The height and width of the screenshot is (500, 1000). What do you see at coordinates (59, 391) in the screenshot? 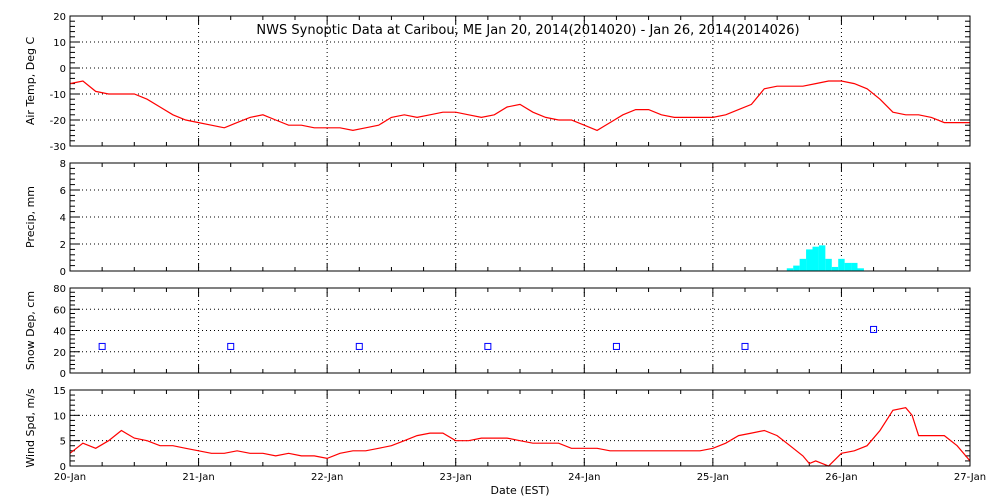
I see `y-tick-label: 15` at bounding box center [59, 391].